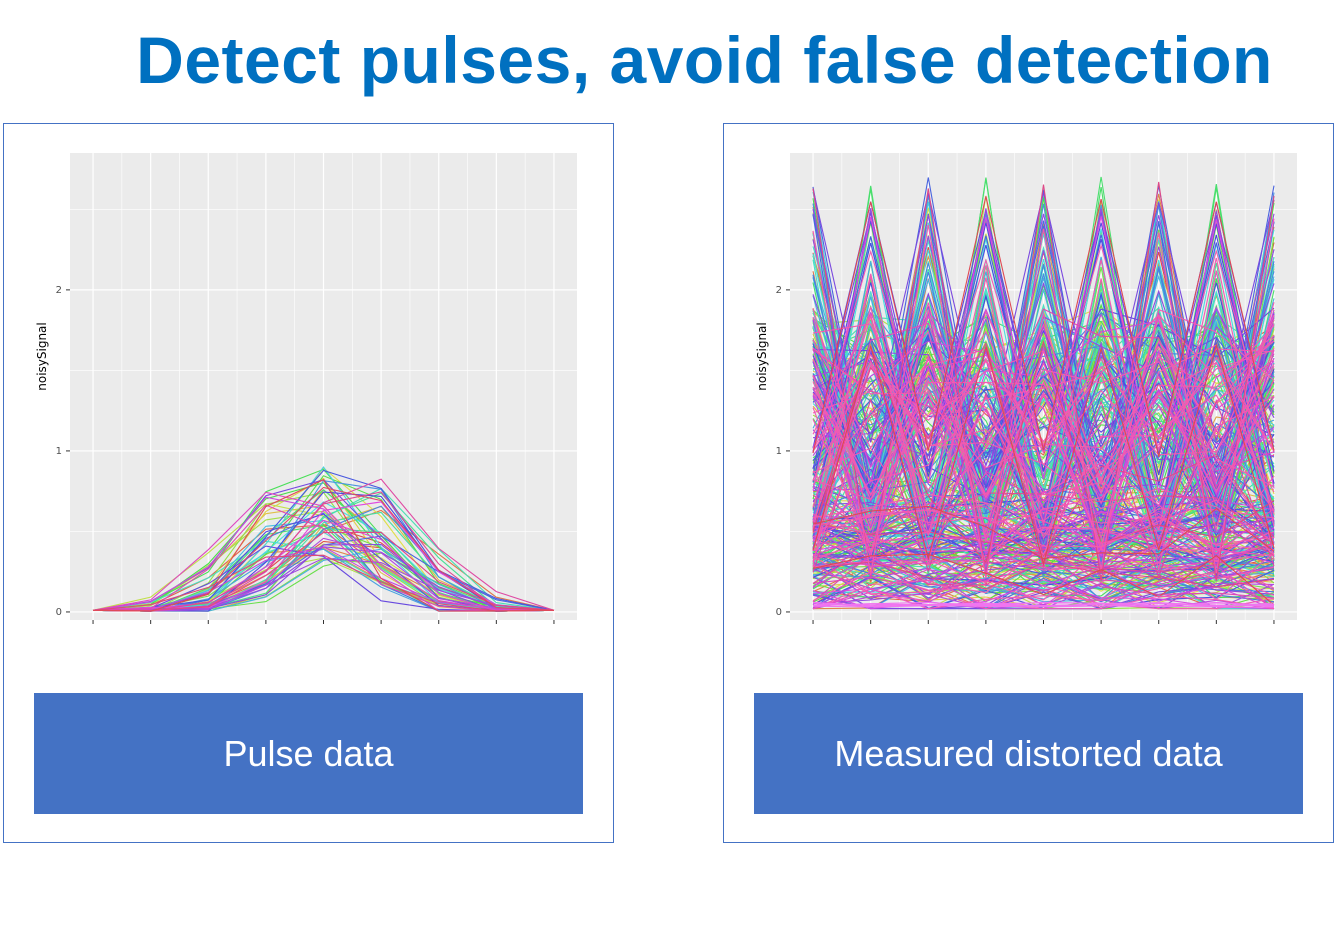 The image size is (1339, 927). Describe the element at coordinates (1028, 753) in the screenshot. I see `distorted-data-caption: Measured distorted data` at that location.